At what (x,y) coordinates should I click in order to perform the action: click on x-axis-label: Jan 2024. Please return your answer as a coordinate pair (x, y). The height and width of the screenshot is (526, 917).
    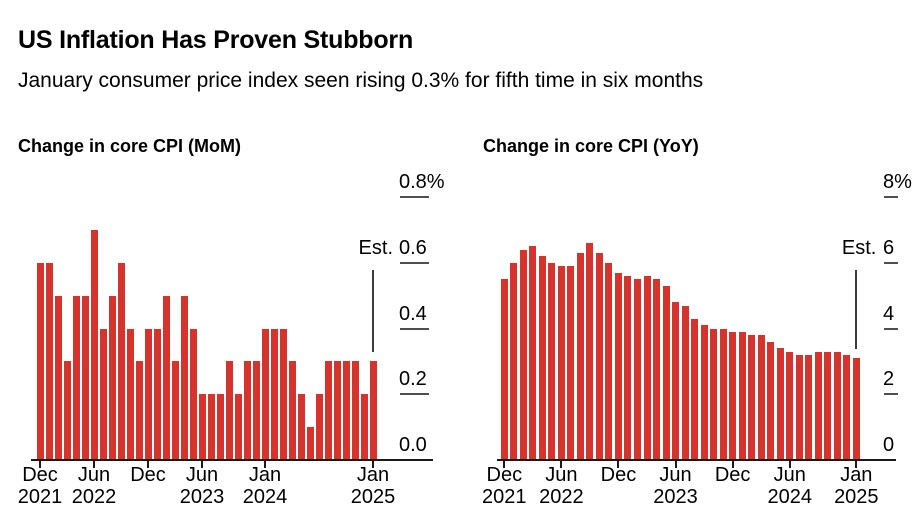
    Looking at the image, I should click on (265, 486).